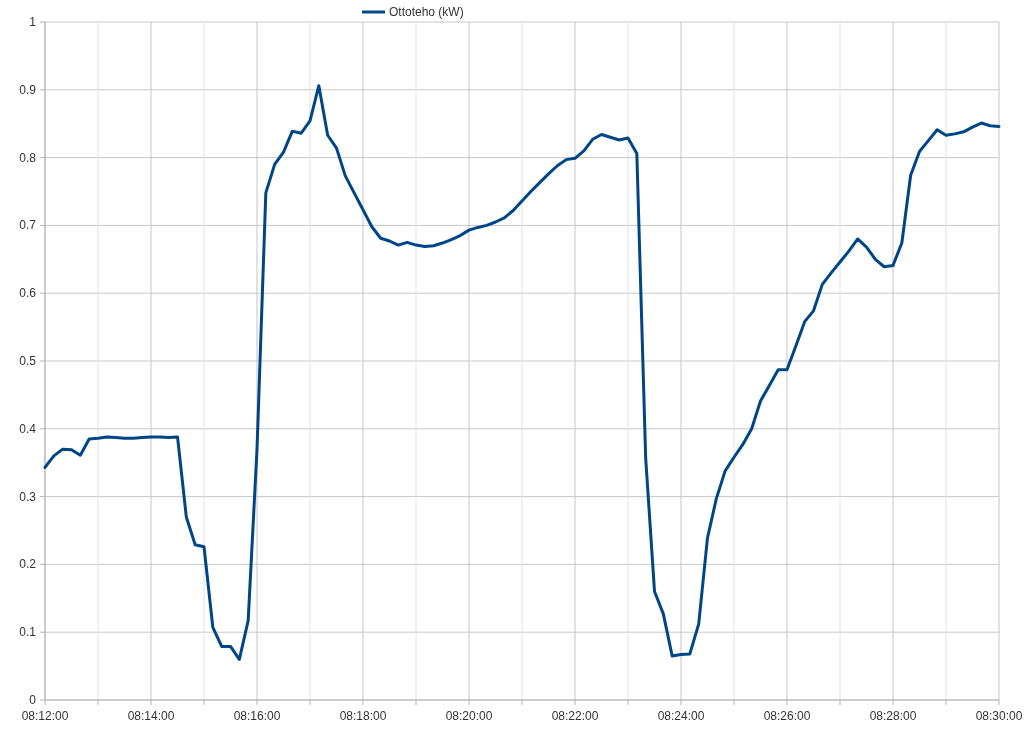  I want to click on x-tick-label: 08:24:00, so click(681, 716).